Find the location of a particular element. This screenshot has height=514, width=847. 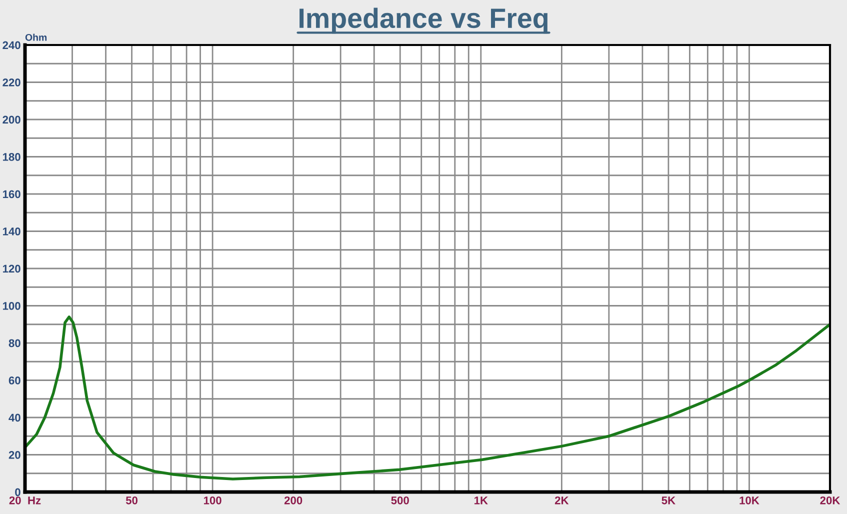

y-tick-label: 0 is located at coordinates (17, 492).